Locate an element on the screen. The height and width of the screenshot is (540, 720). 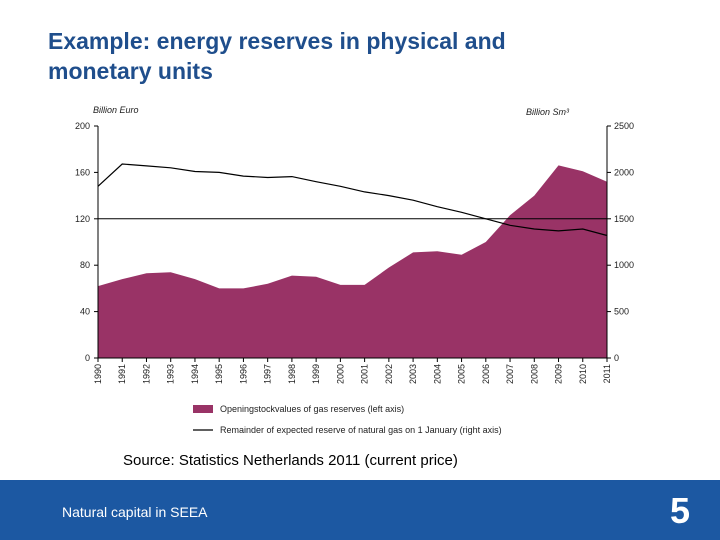
left-tick-label: 80 is located at coordinates (85, 265).